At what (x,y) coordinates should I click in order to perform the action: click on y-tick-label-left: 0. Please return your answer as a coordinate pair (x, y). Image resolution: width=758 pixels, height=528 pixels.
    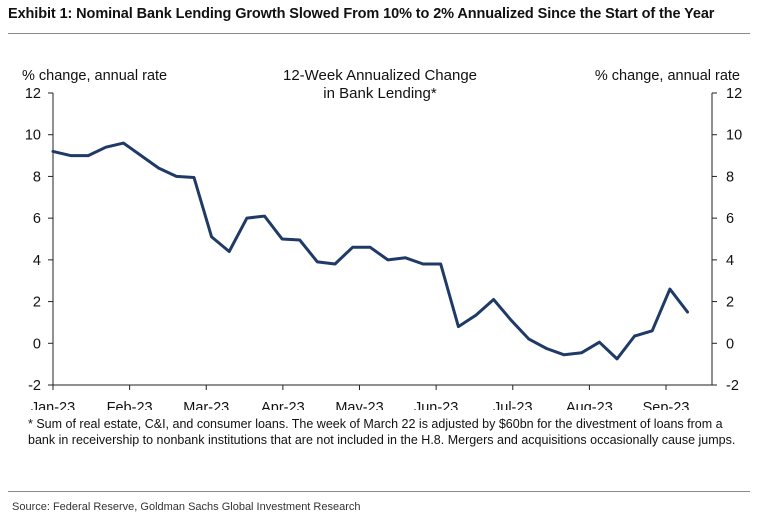
    Looking at the image, I should click on (37, 344).